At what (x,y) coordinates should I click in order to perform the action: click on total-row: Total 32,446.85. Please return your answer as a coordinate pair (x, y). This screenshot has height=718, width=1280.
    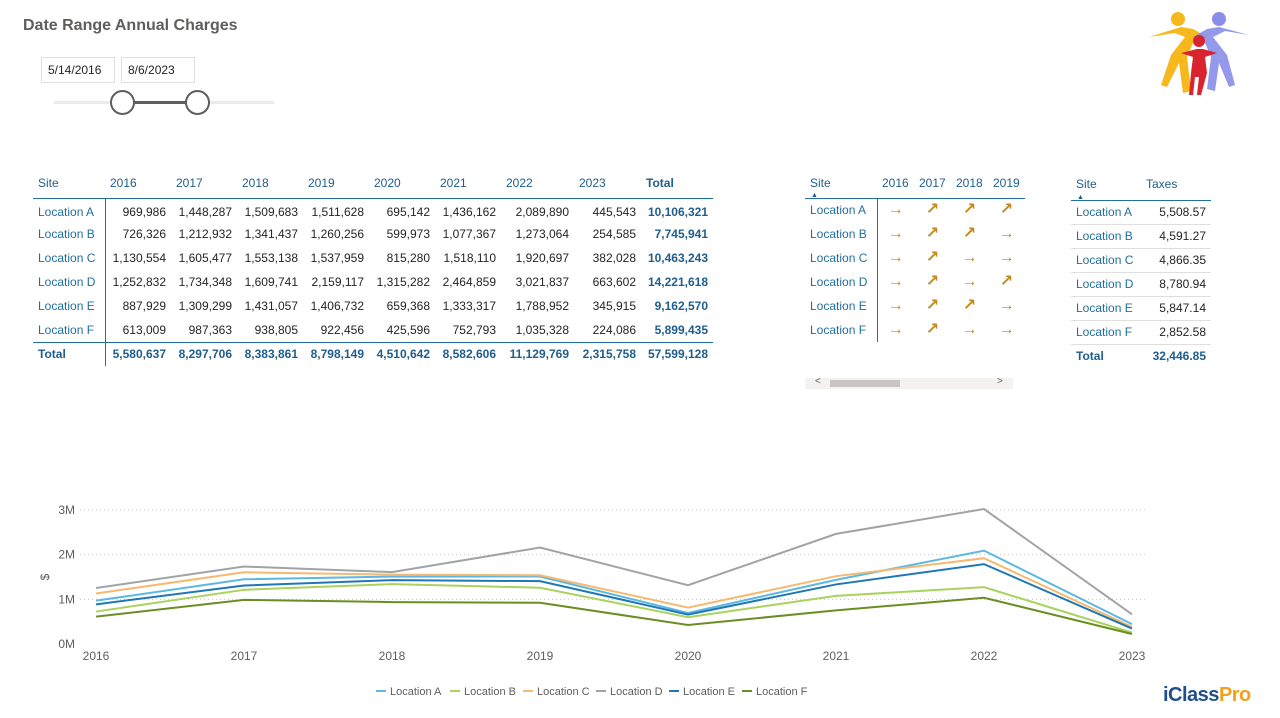
    Looking at the image, I should click on (1141, 355).